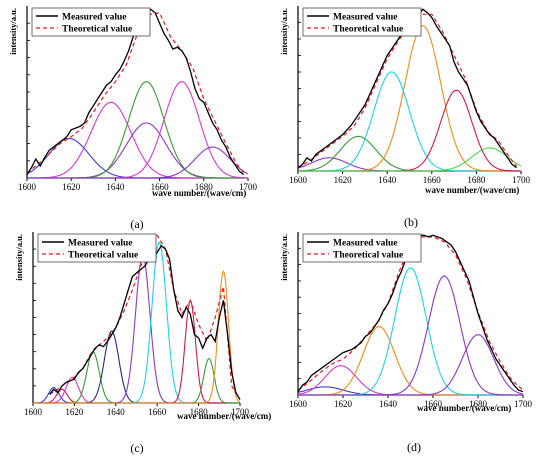 This screenshot has height=457, width=550. Describe the element at coordinates (414, 447) in the screenshot. I see `panel-caption: (d)` at that location.